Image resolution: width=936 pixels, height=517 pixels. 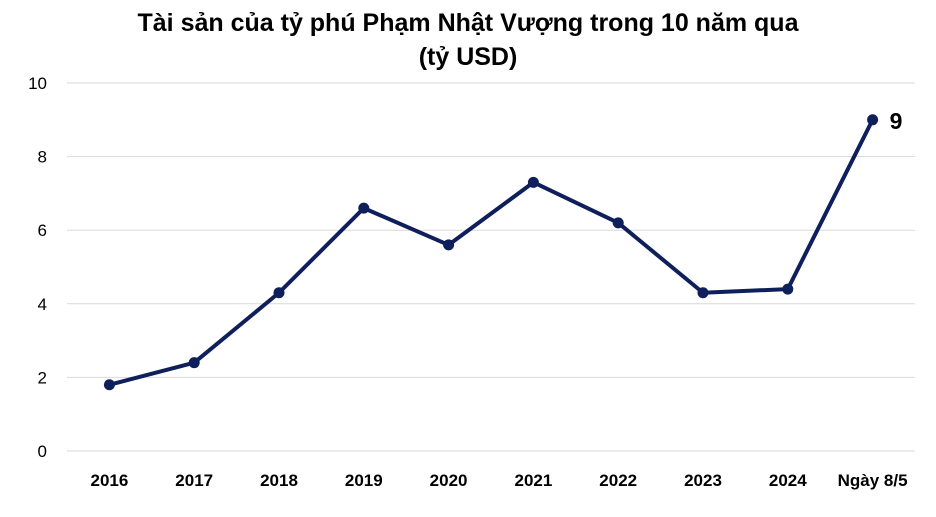 What do you see at coordinates (703, 480) in the screenshot?
I see `x-tick-label: 2023` at bounding box center [703, 480].